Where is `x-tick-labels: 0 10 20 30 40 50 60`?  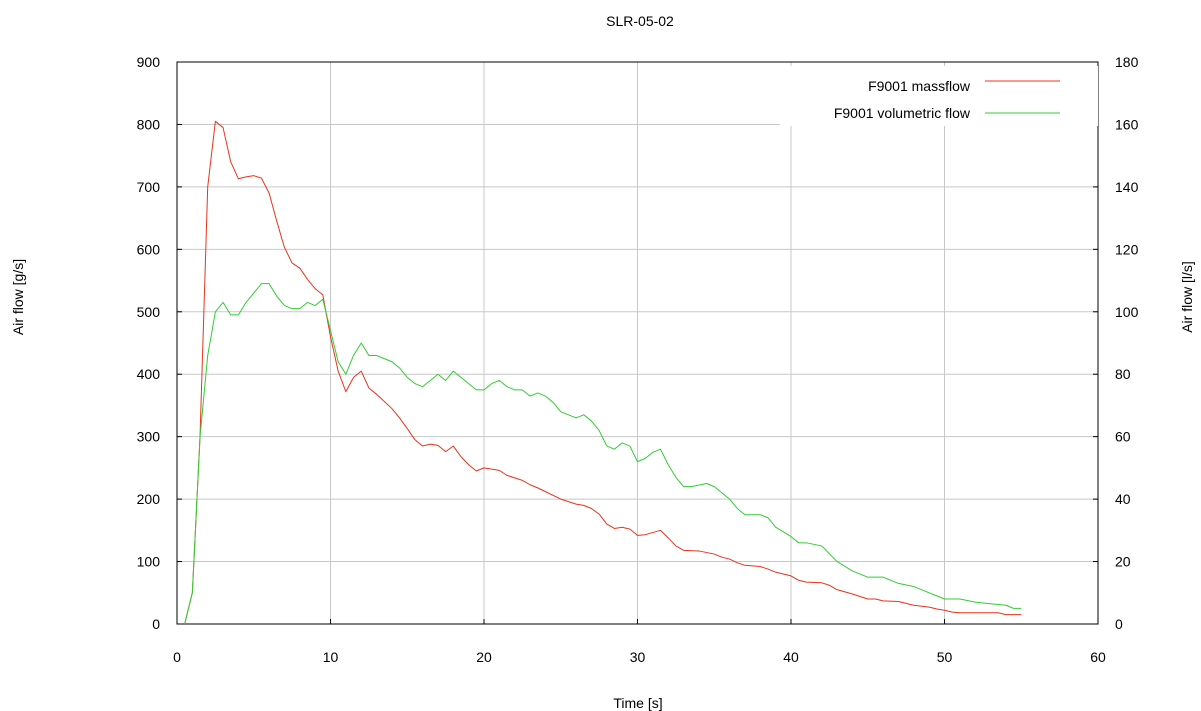
x-tick-labels: 0 10 20 30 40 50 60 is located at coordinates (639, 657).